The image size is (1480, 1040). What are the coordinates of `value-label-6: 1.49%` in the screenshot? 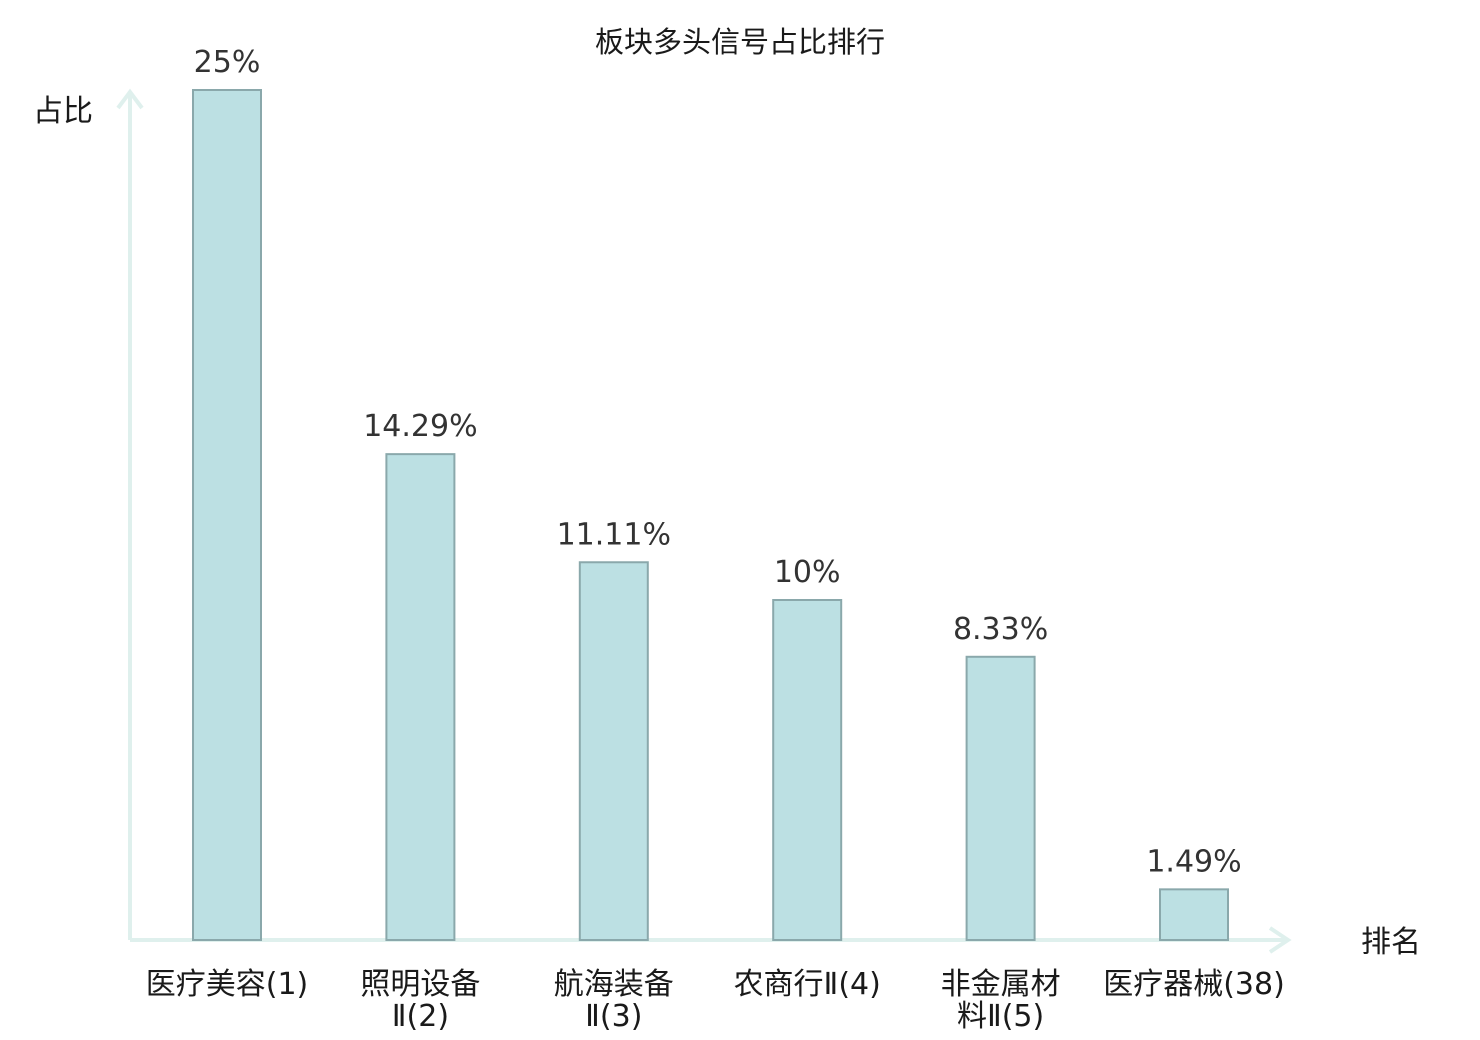 It's located at (1193, 861).